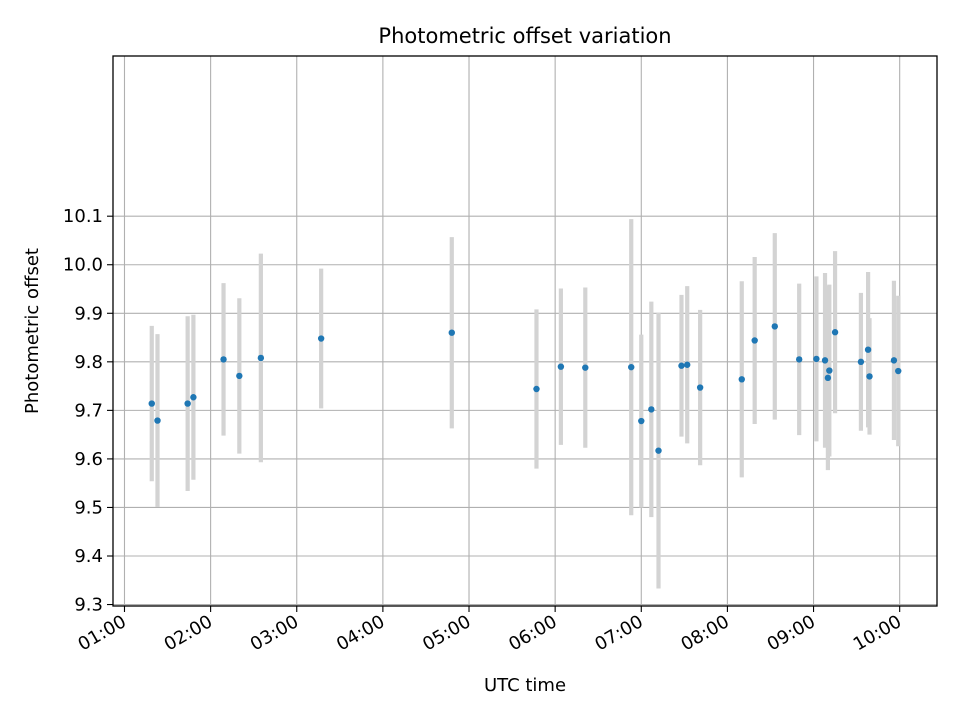 This screenshot has height=720, width=960. What do you see at coordinates (88, 556) in the screenshot?
I see `y-tick-label: 9.4` at bounding box center [88, 556].